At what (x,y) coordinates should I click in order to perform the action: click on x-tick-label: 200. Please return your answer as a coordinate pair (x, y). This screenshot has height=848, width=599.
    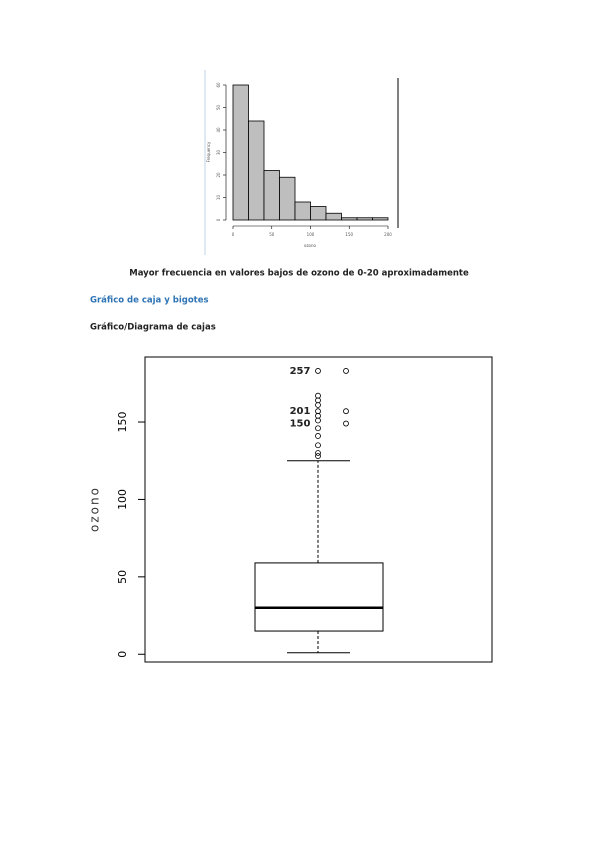
    Looking at the image, I should click on (388, 234).